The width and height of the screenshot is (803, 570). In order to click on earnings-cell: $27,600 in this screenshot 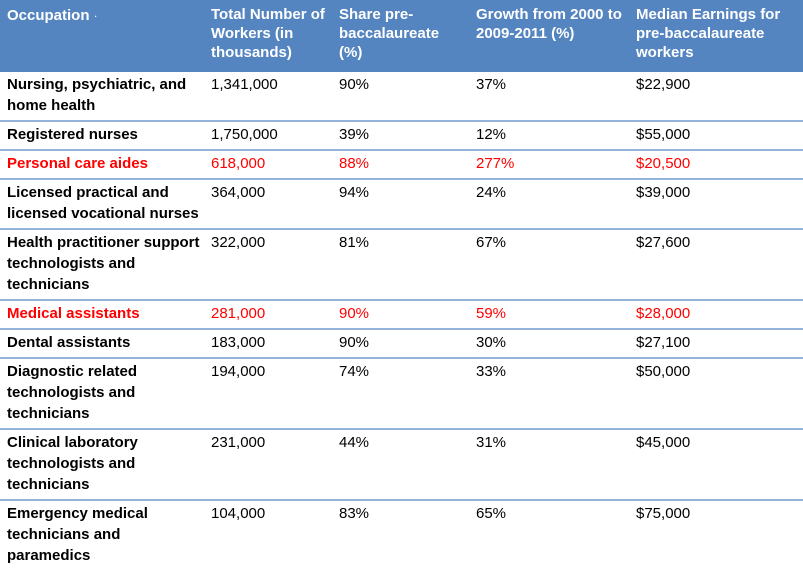, I will do `click(717, 265)`.